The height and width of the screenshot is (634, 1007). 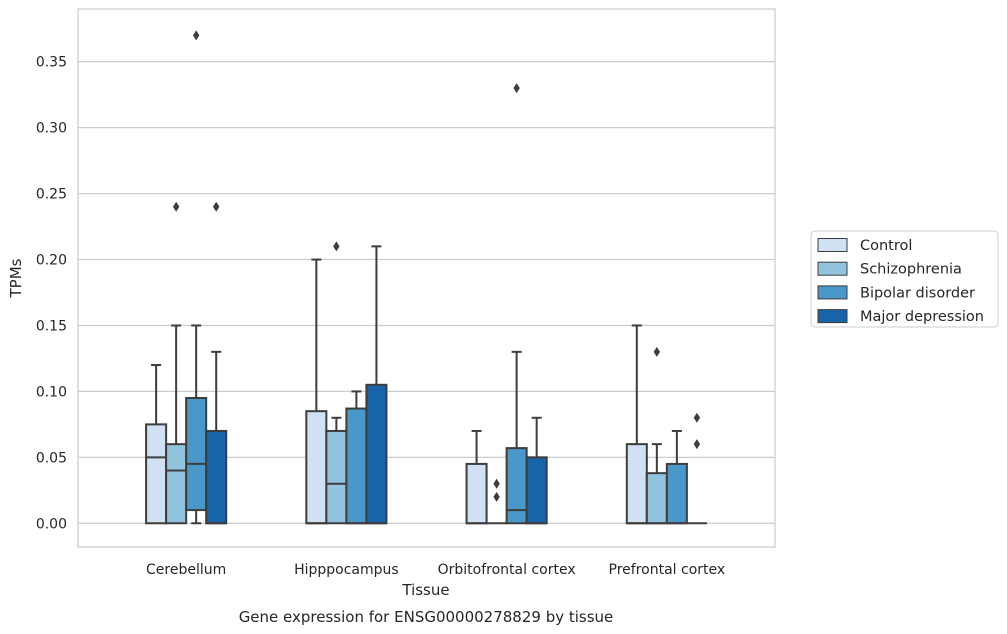 What do you see at coordinates (51, 392) in the screenshot?
I see `y-tick-label: 0.10` at bounding box center [51, 392].